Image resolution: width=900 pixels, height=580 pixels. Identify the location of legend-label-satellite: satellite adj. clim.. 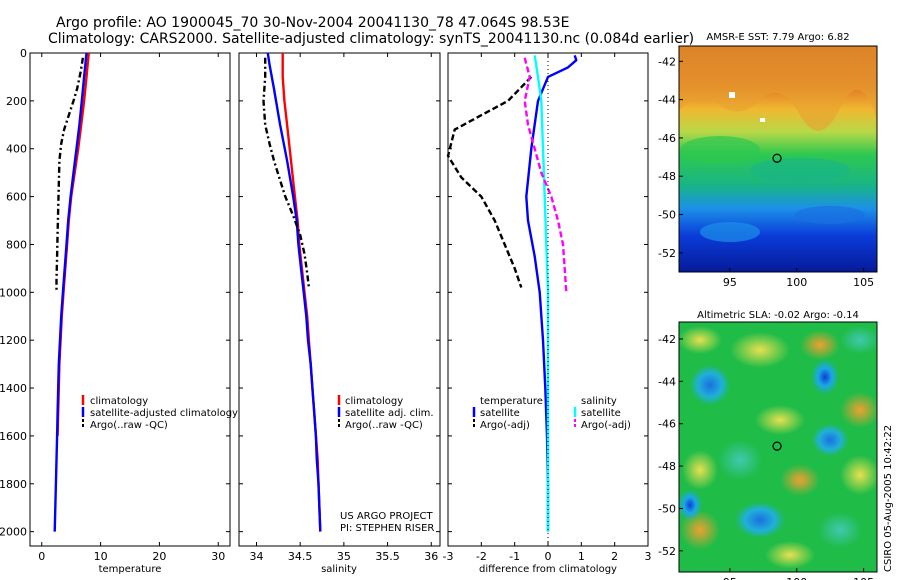
(389, 413).